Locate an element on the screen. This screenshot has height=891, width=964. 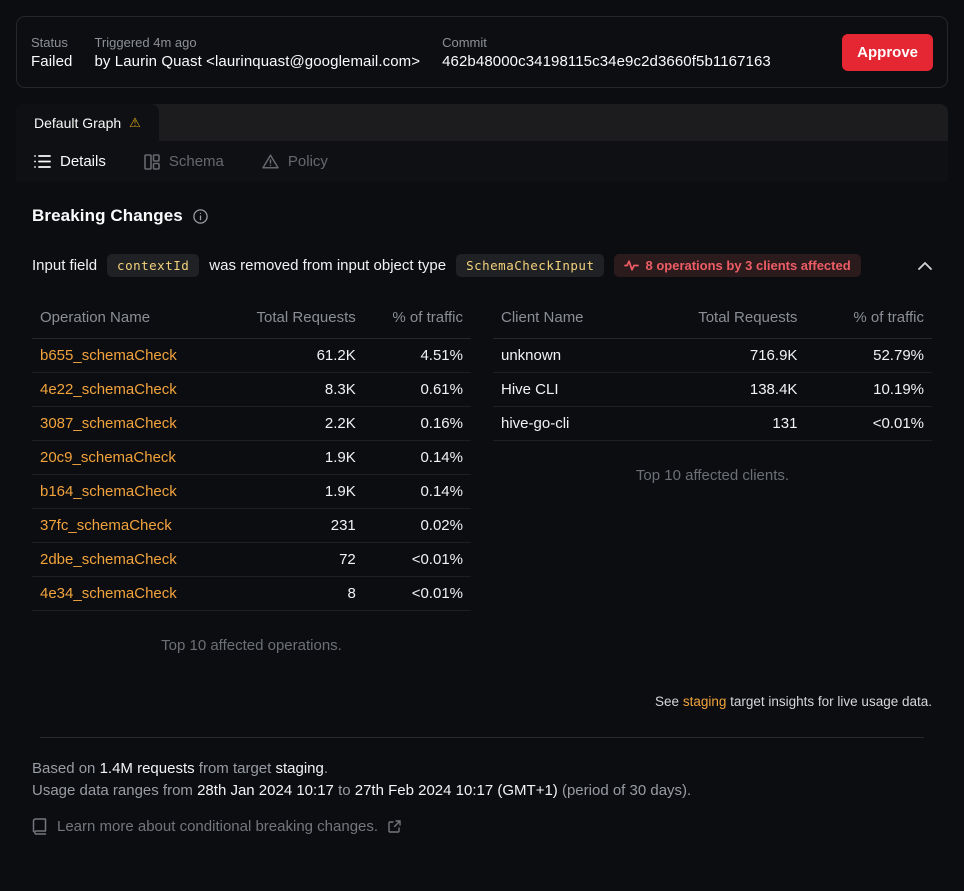
chevron-up-icon is located at coordinates (925, 265).